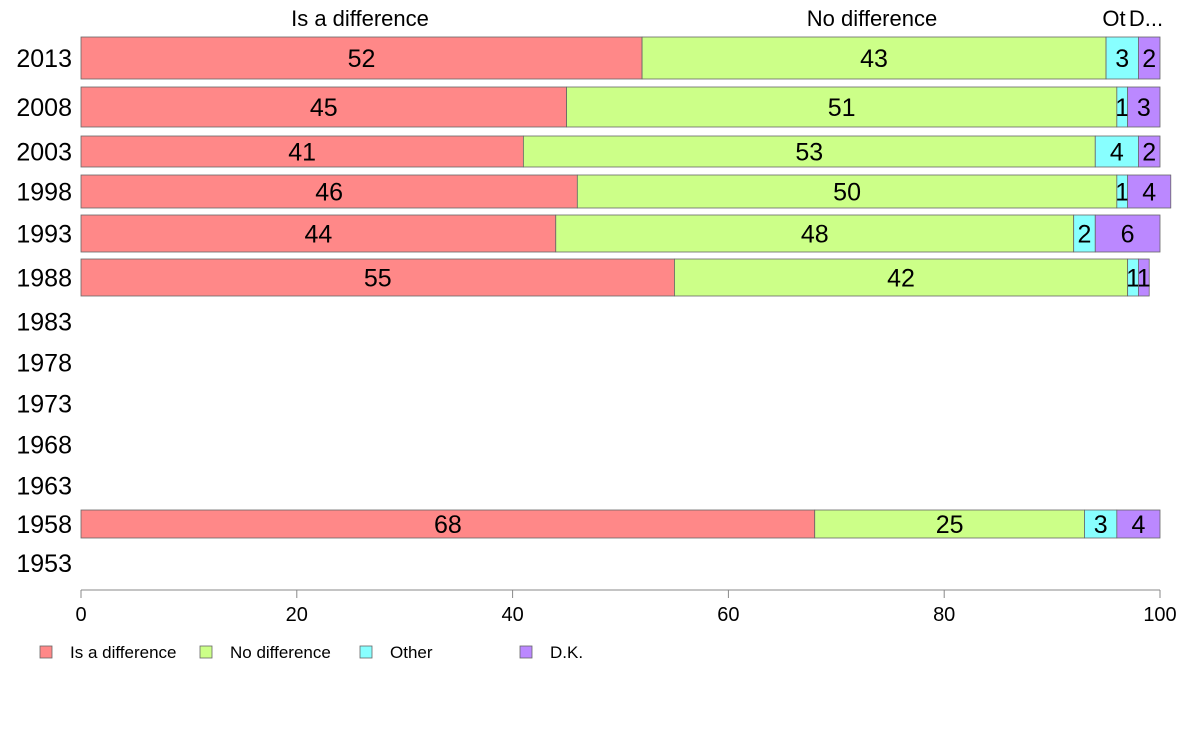  Describe the element at coordinates (728, 615) in the screenshot. I see `x-tick-label: 60` at that location.